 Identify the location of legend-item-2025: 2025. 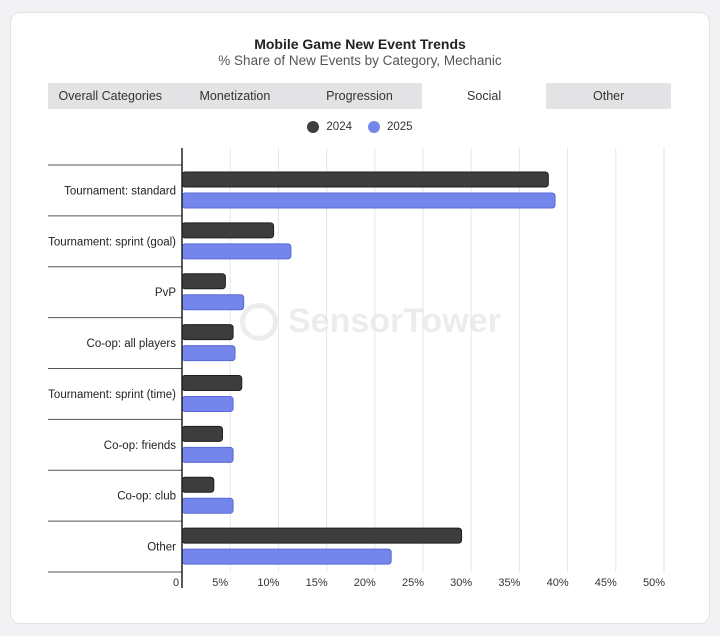
(390, 127).